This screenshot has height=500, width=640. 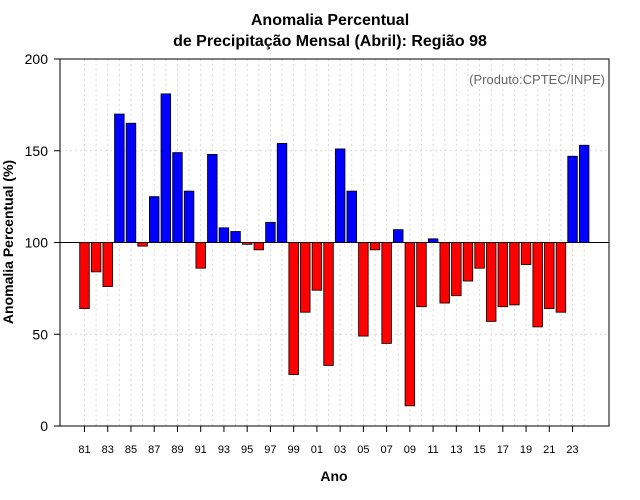 I want to click on x-tick-label: 05, so click(x=363, y=450).